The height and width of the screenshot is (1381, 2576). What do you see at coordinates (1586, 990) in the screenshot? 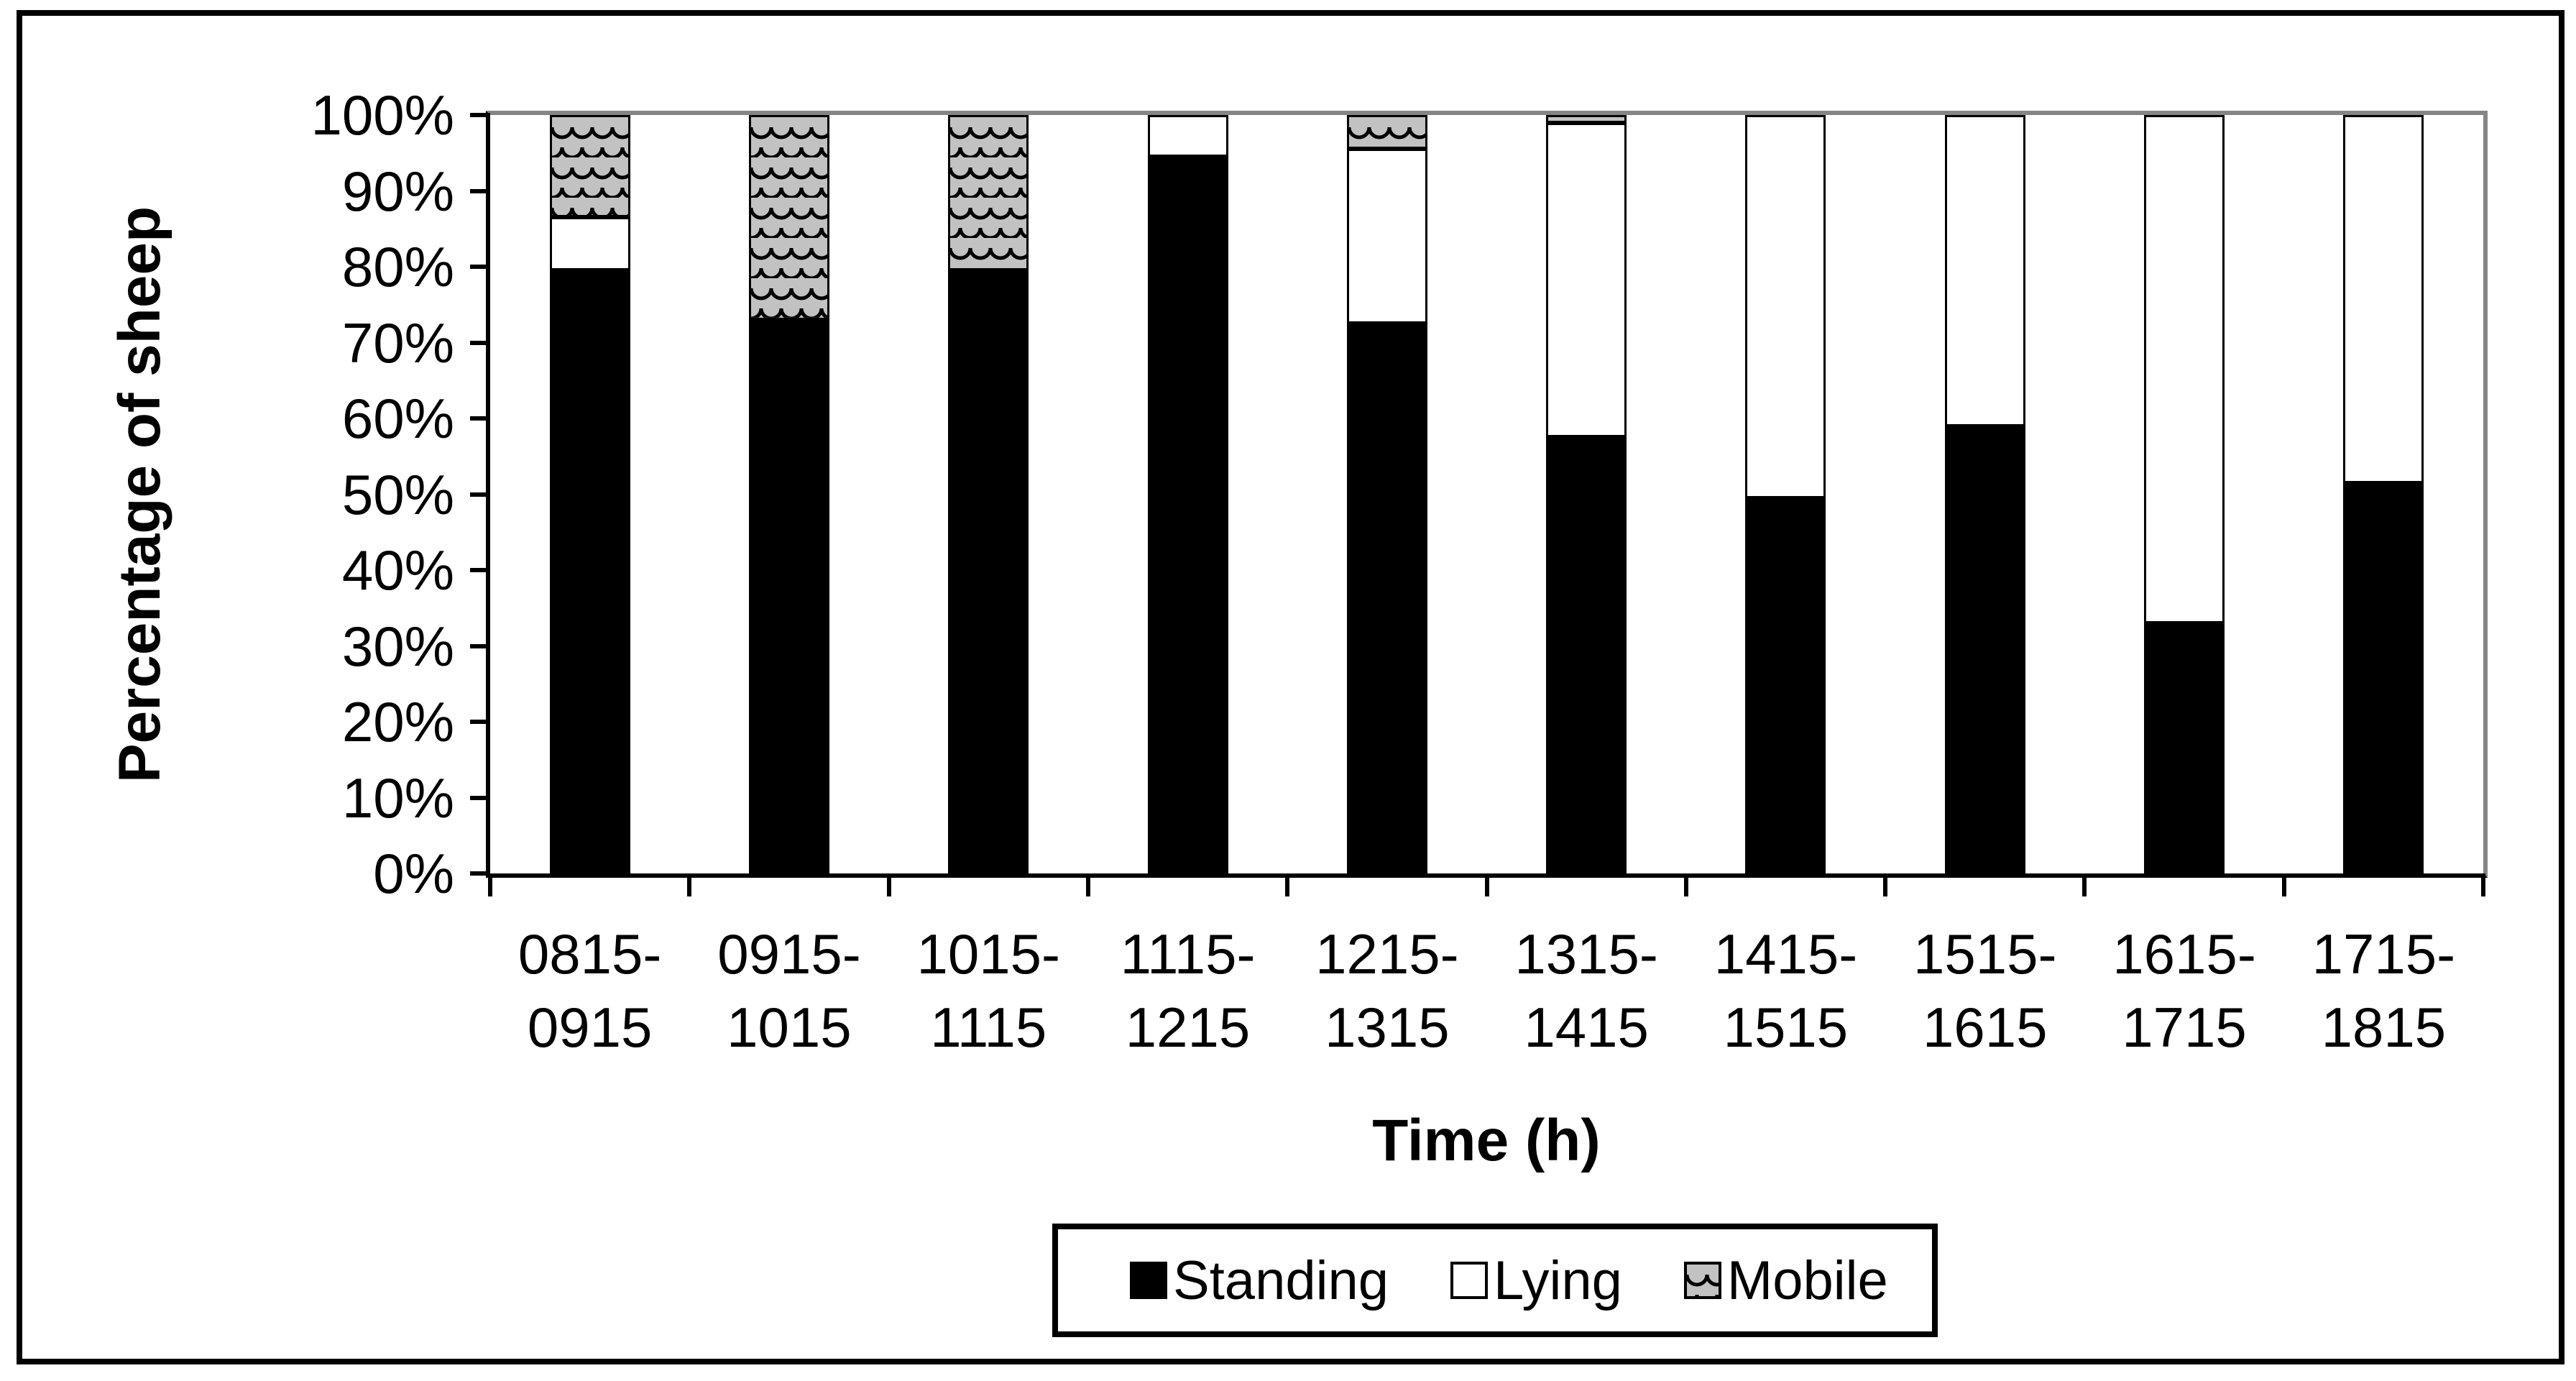
I see `x-tick-label-1315-1415: 1315- 1415` at bounding box center [1586, 990].